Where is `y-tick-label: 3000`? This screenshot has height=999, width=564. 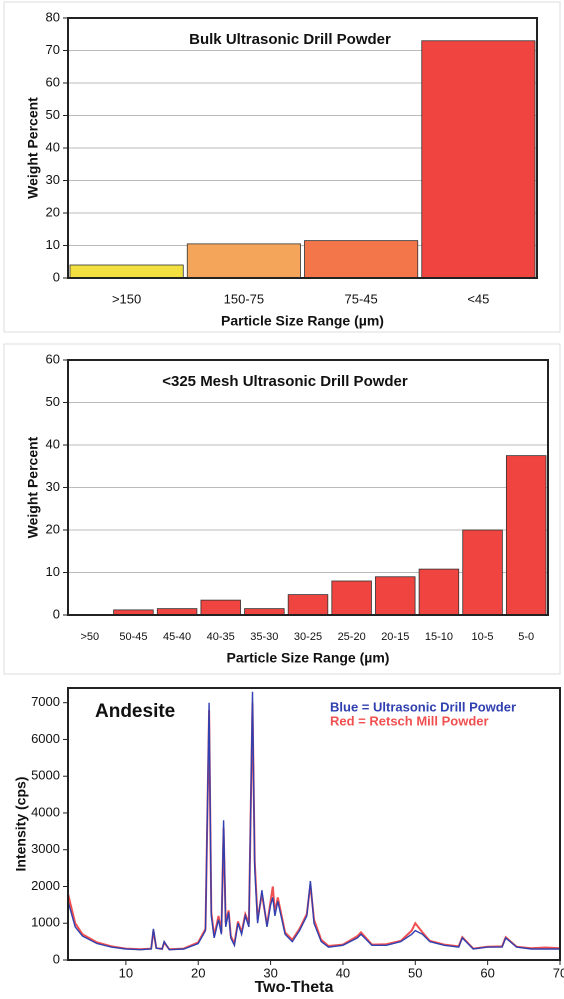
y-tick-label: 3000 is located at coordinates (45, 848).